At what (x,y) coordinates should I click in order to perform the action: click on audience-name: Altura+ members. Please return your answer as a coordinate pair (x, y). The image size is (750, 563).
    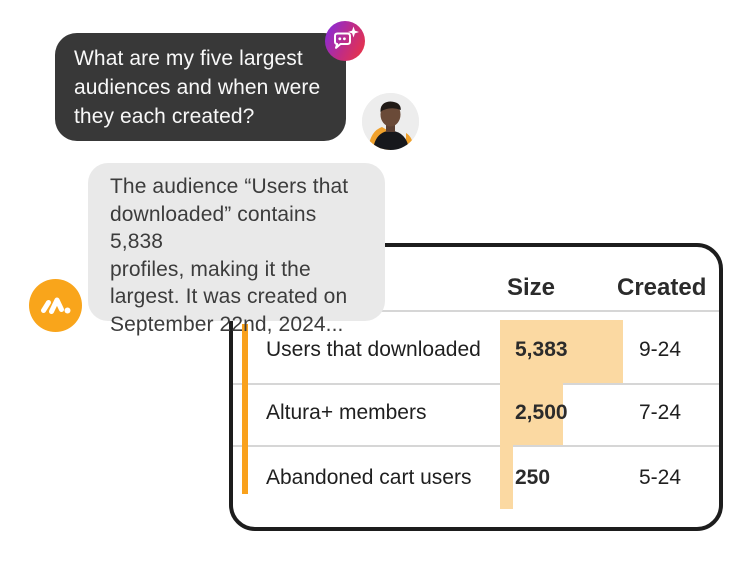
    Looking at the image, I should click on (346, 412).